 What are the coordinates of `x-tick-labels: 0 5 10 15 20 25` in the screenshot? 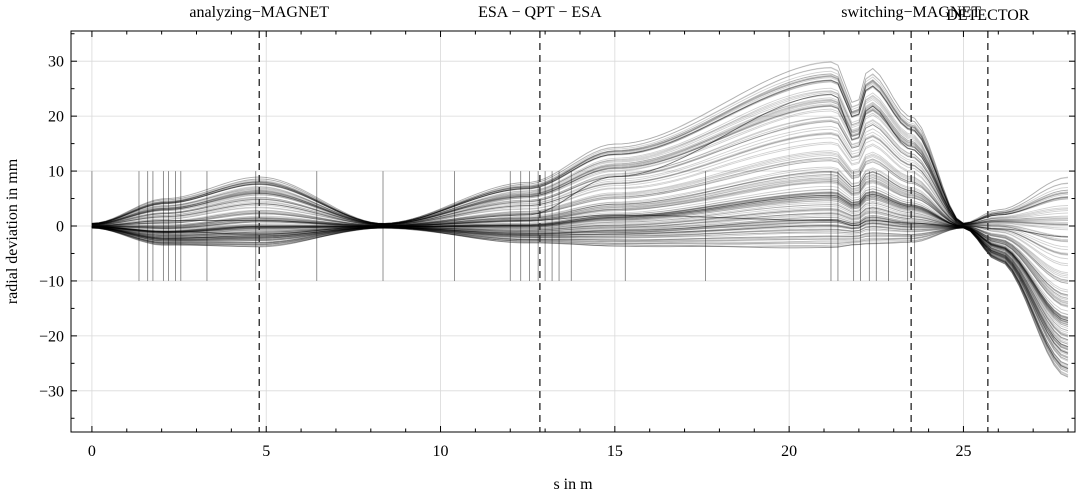 It's located at (530, 451).